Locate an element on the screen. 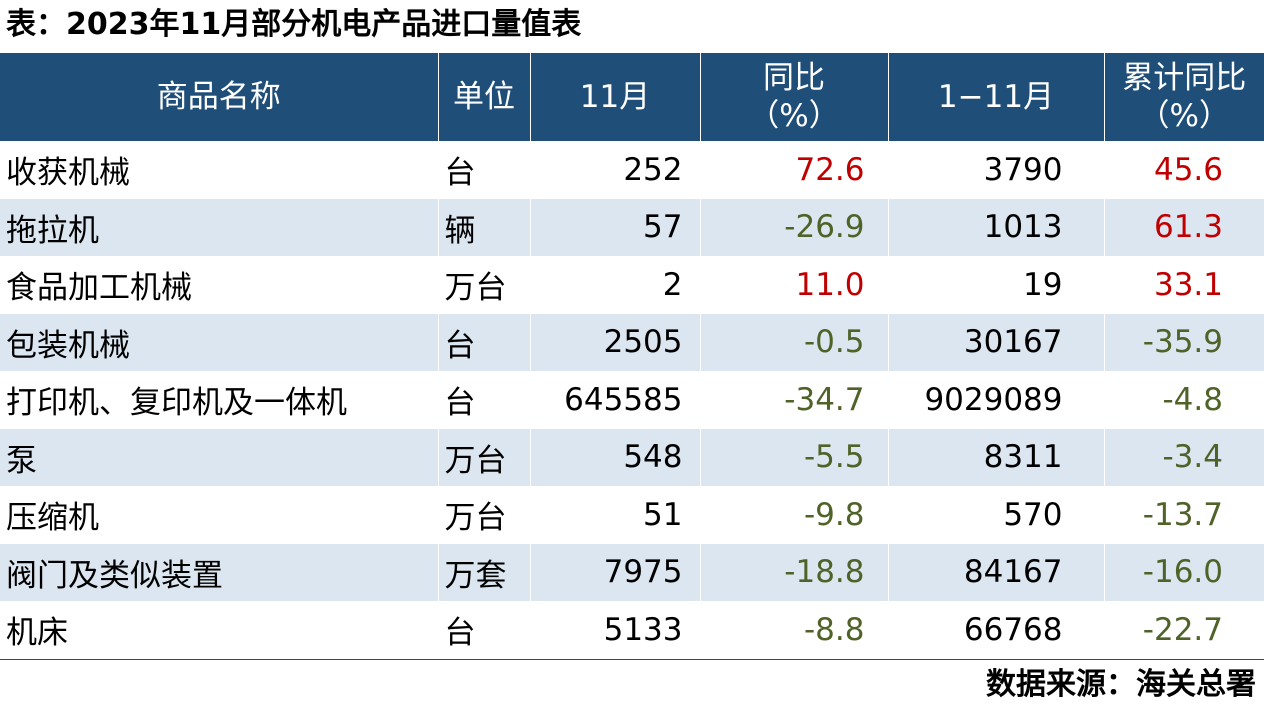  table-cell: 9029089 is located at coordinates (995, 400).